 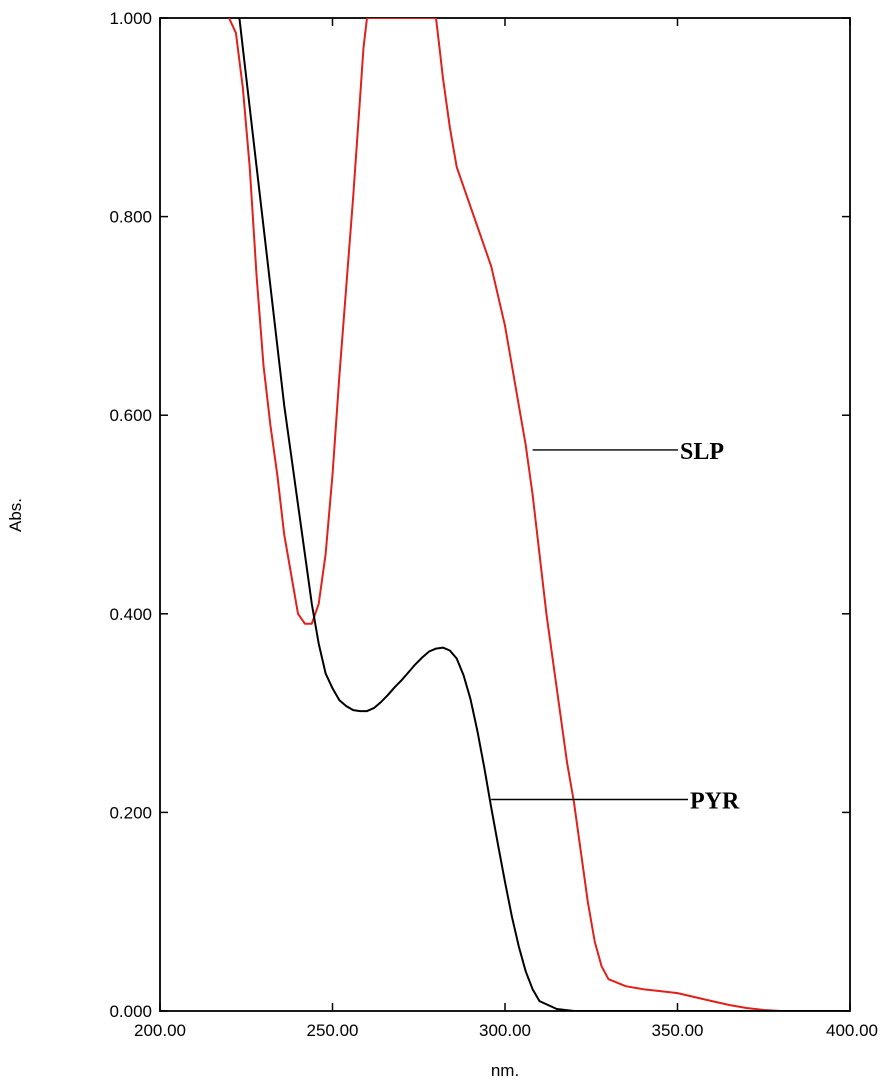 What do you see at coordinates (130, 812) in the screenshot?
I see `y-tick-label: 0.200` at bounding box center [130, 812].